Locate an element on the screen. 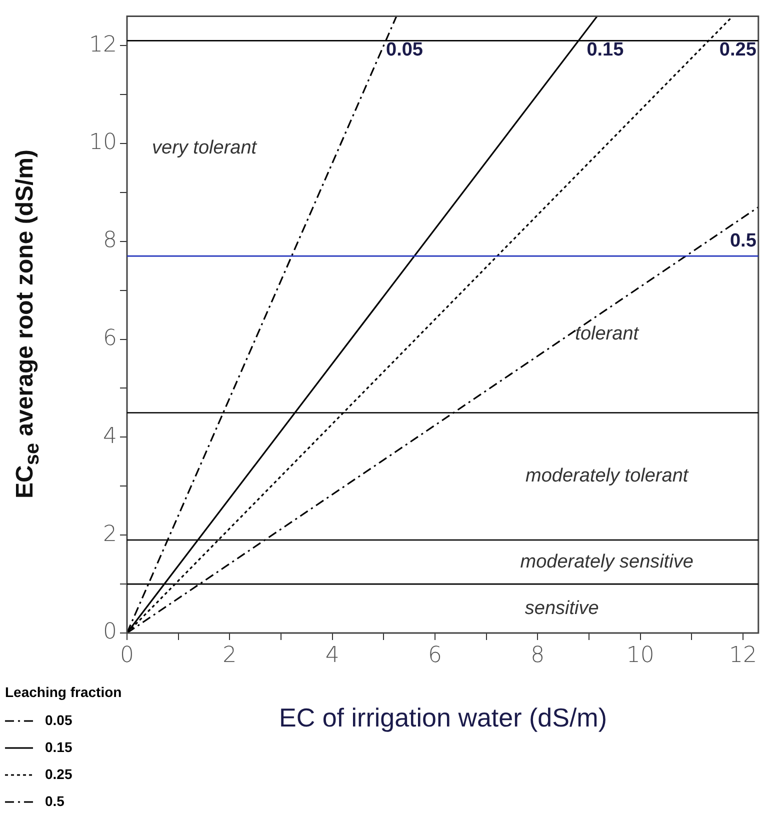 The image size is (760, 832). annotation: moderately sensitive is located at coordinates (607, 561).